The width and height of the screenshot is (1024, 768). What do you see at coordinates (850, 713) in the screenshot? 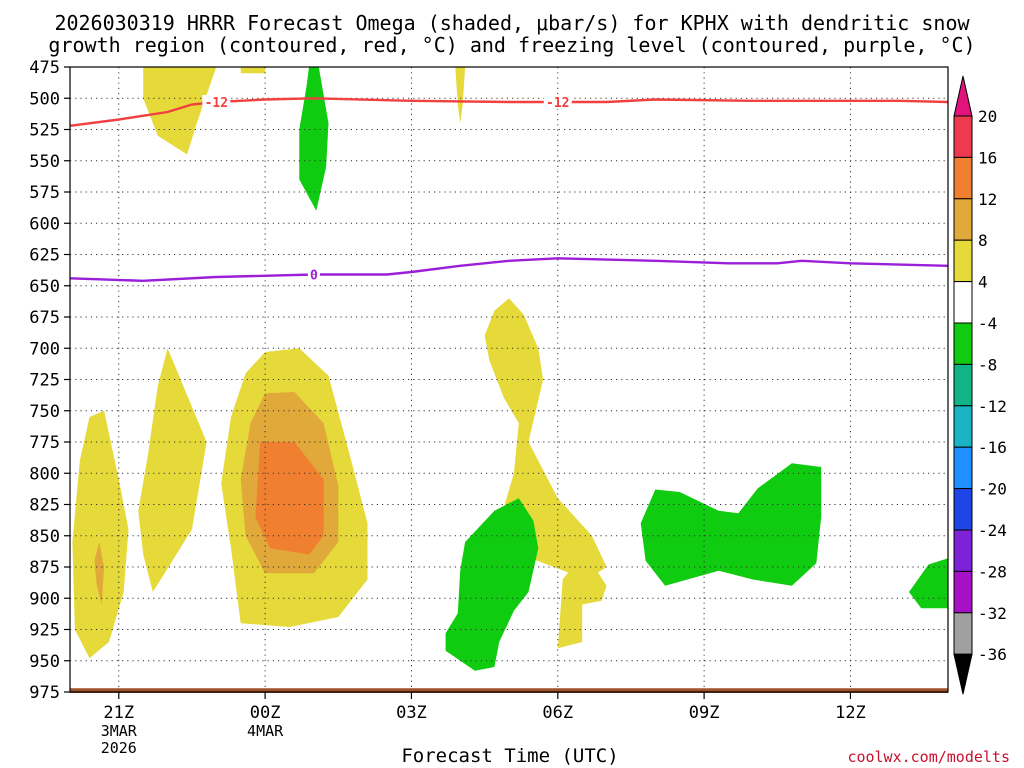
I see `x-tick-label: 12Z` at bounding box center [850, 713].